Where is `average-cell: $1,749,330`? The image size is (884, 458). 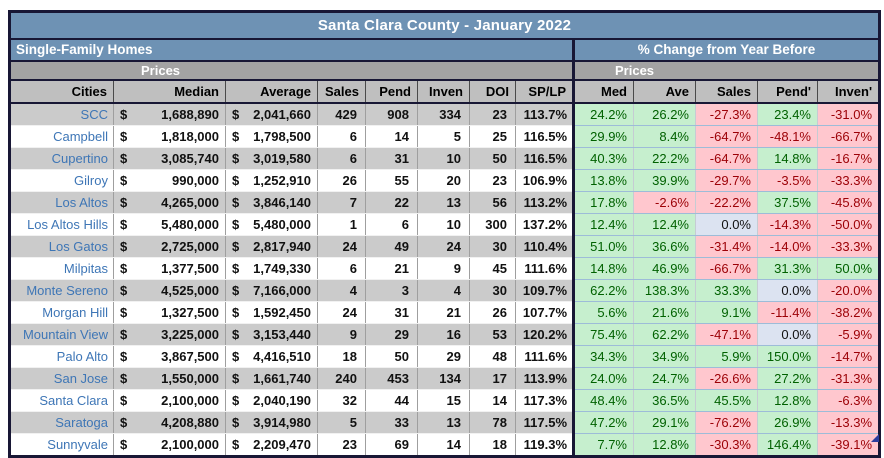 average-cell: $1,749,330 is located at coordinates (271, 268).